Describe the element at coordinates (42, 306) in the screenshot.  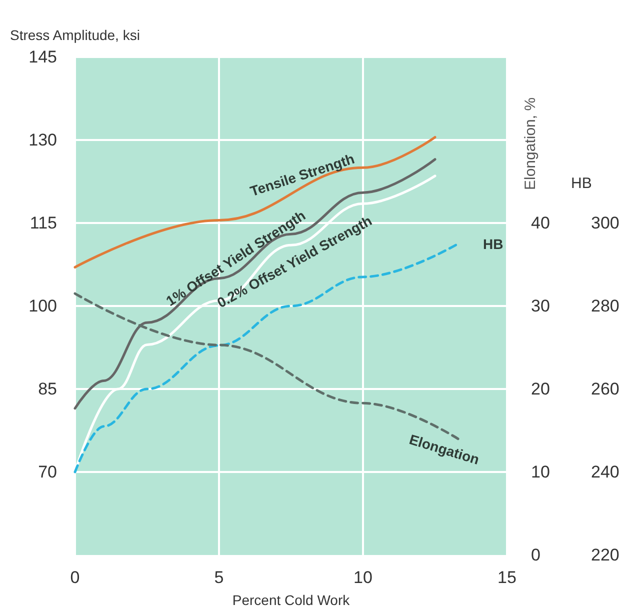
I see `y-tick-label: 100` at that location.